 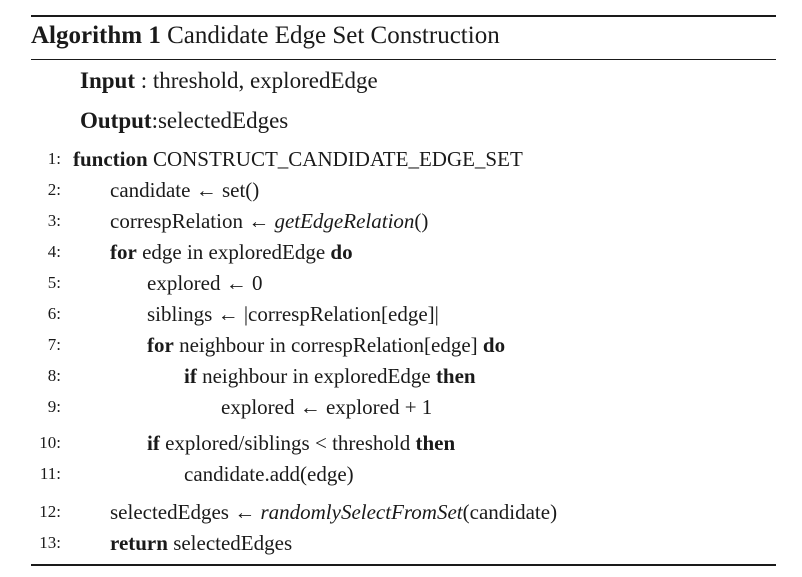 I want to click on line-number: 7:, so click(x=54, y=344).